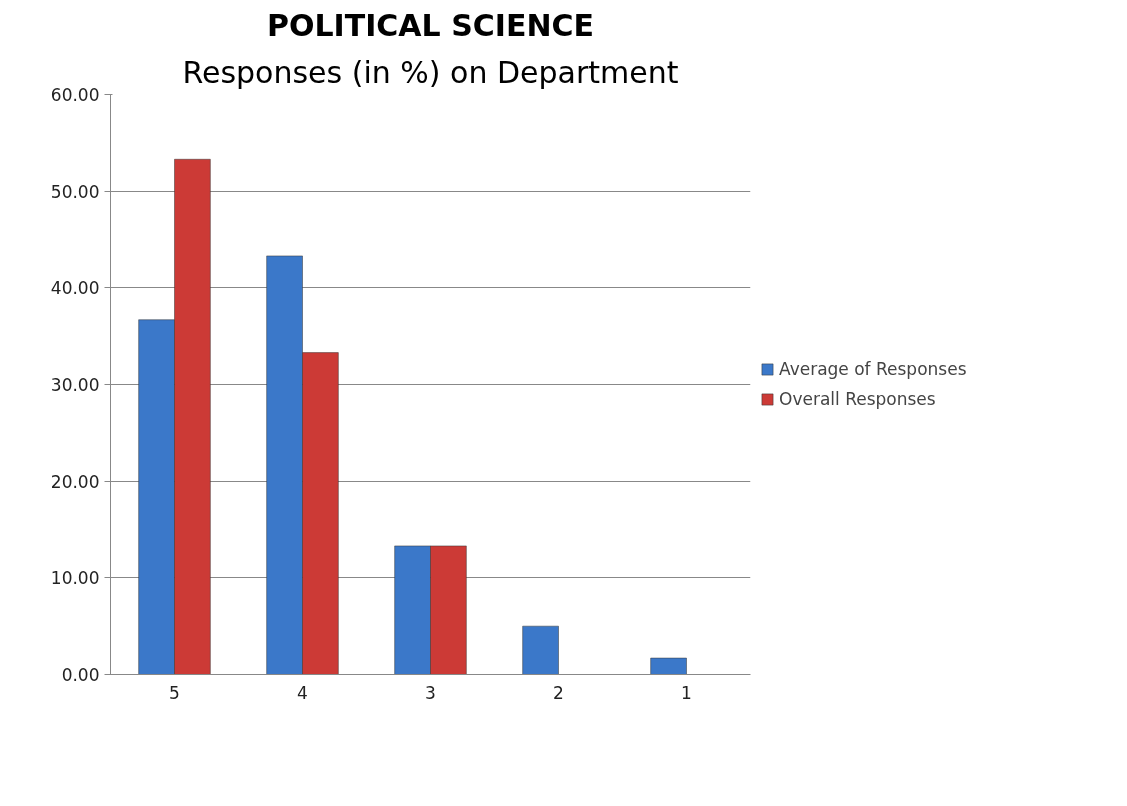  What do you see at coordinates (80, 675) in the screenshot?
I see `y-tick-label: 0.00` at bounding box center [80, 675].